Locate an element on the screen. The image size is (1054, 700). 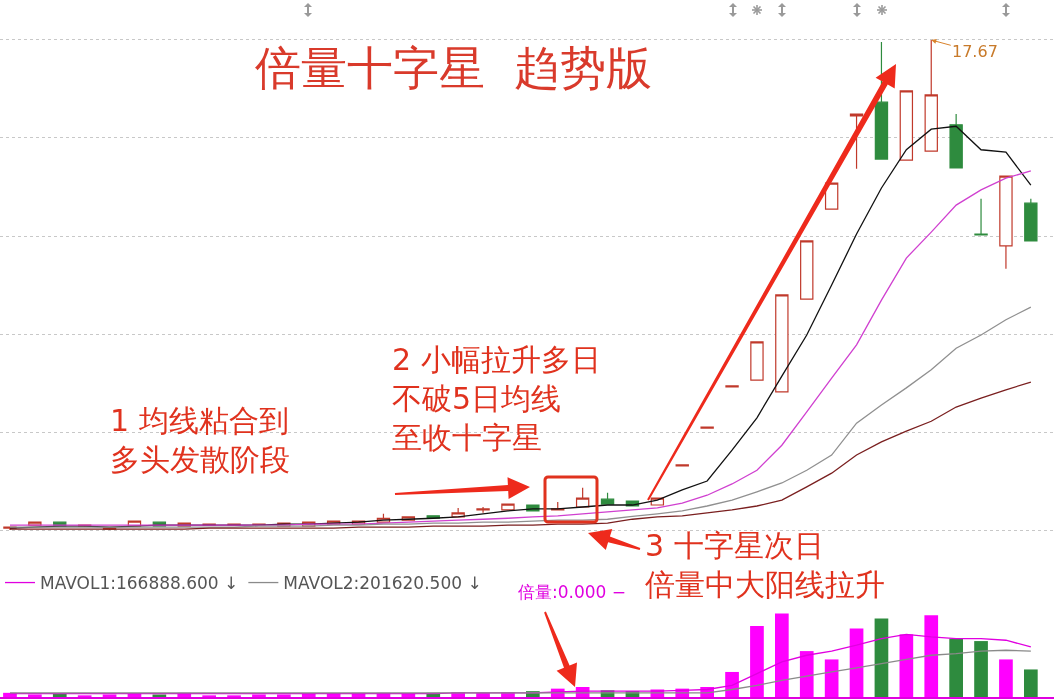
annotation: 2 小幅拉升多日不破5日均线至收十字星 is located at coordinates (496, 398).